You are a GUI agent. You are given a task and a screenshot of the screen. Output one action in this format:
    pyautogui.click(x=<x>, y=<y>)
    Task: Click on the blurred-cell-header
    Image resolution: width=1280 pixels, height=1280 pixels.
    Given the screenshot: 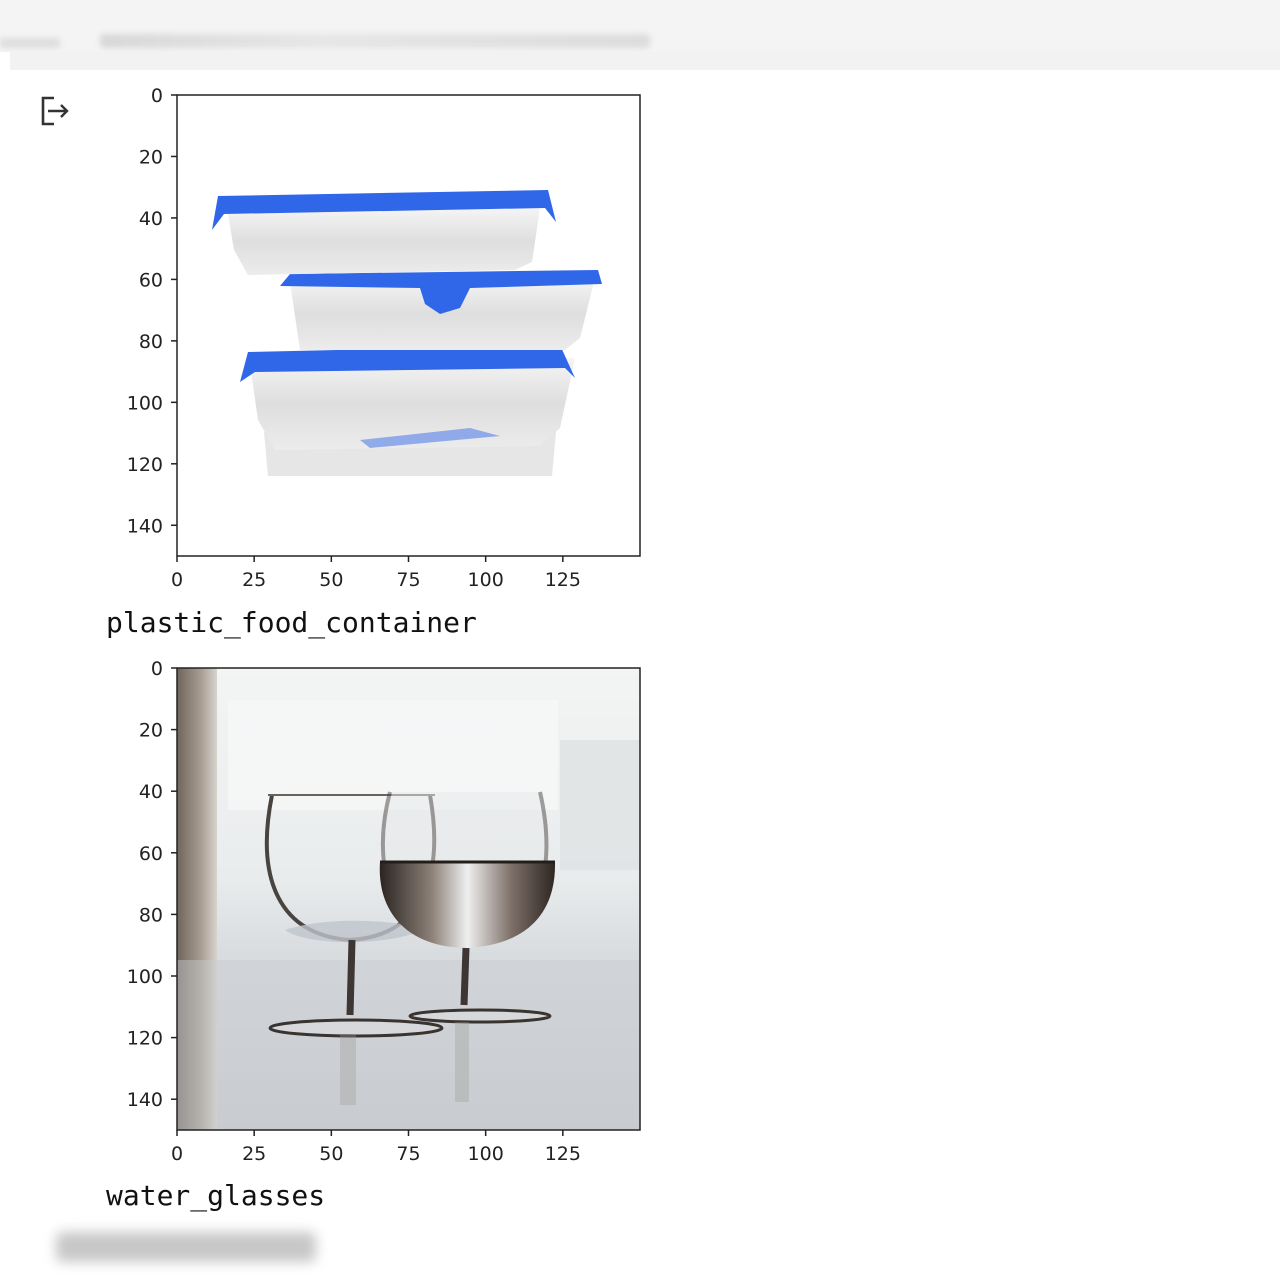 What is the action you would take?
    pyautogui.click(x=375, y=41)
    